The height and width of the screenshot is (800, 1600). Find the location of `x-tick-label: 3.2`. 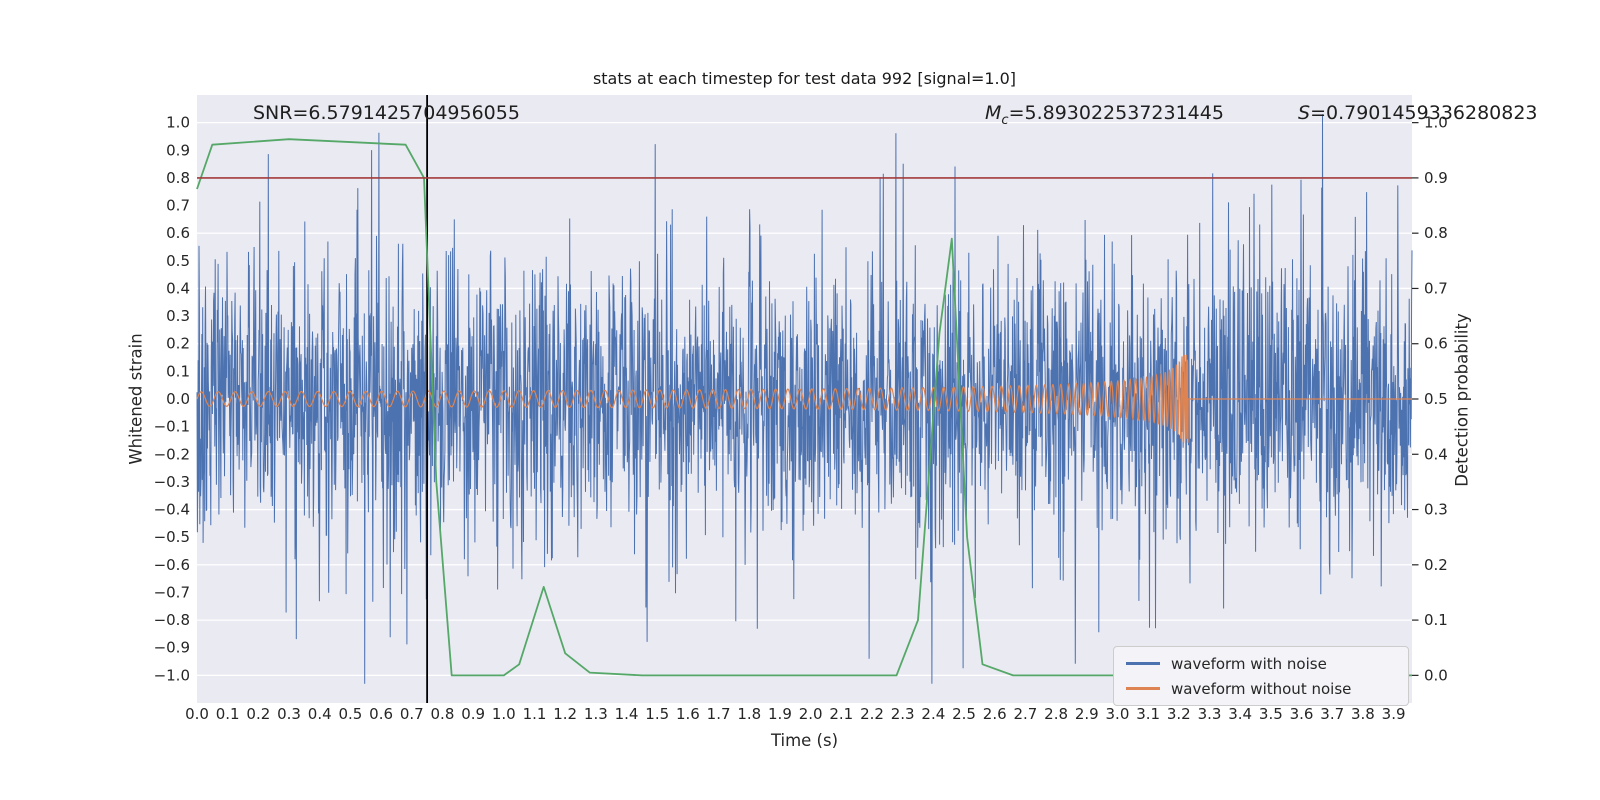

x-tick-label: 3.2 is located at coordinates (1179, 714).